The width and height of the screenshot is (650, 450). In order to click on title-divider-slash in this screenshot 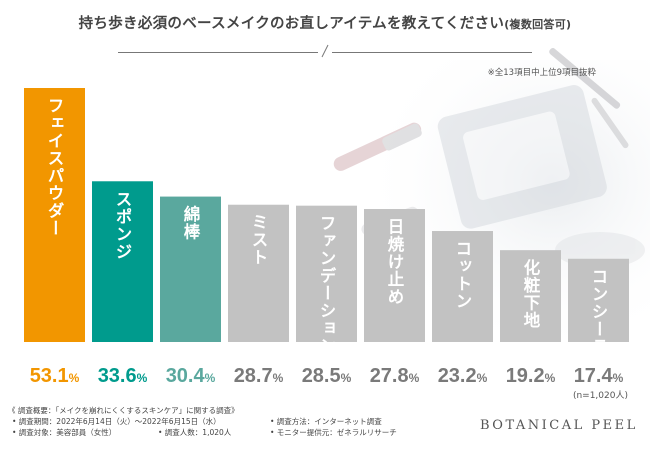, I will do `click(325, 51)`.